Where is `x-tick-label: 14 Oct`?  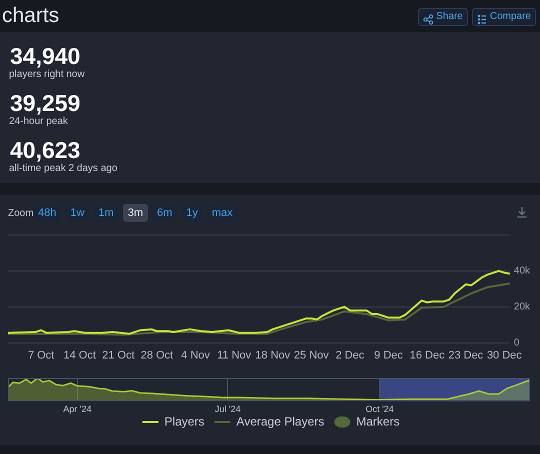
x-tick-label: 14 Oct is located at coordinates (79, 355).